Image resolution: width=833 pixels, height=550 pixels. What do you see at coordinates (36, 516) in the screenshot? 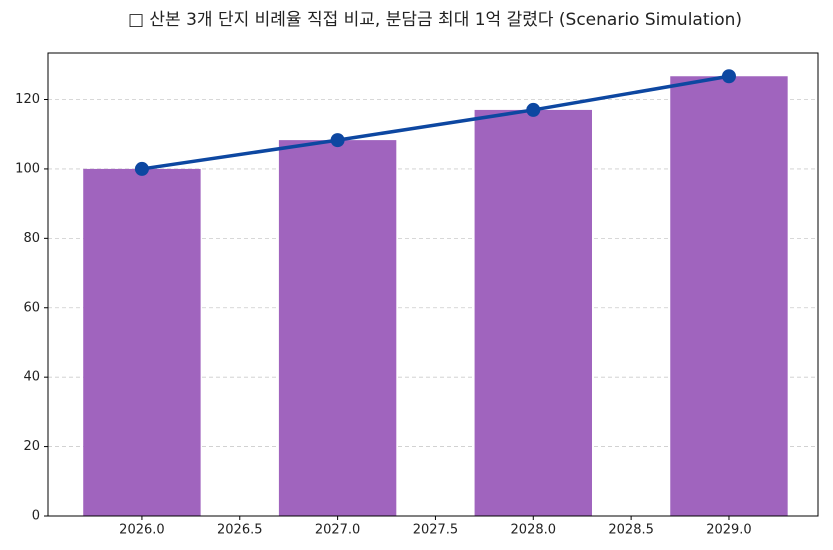
I see `y-tick-label: 0` at bounding box center [36, 516].